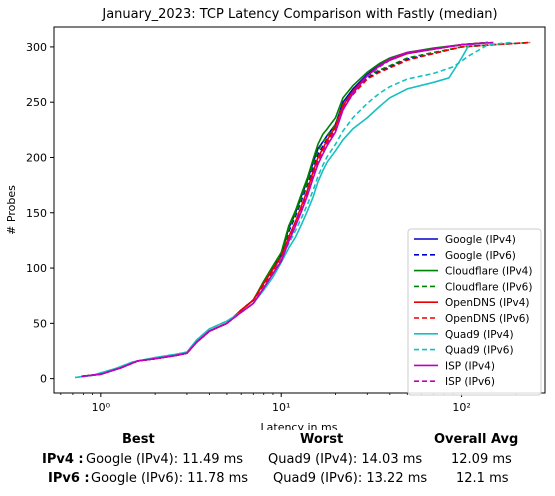 The image size is (555, 496). I want to click on y-tick-label: 50, so click(40, 323).